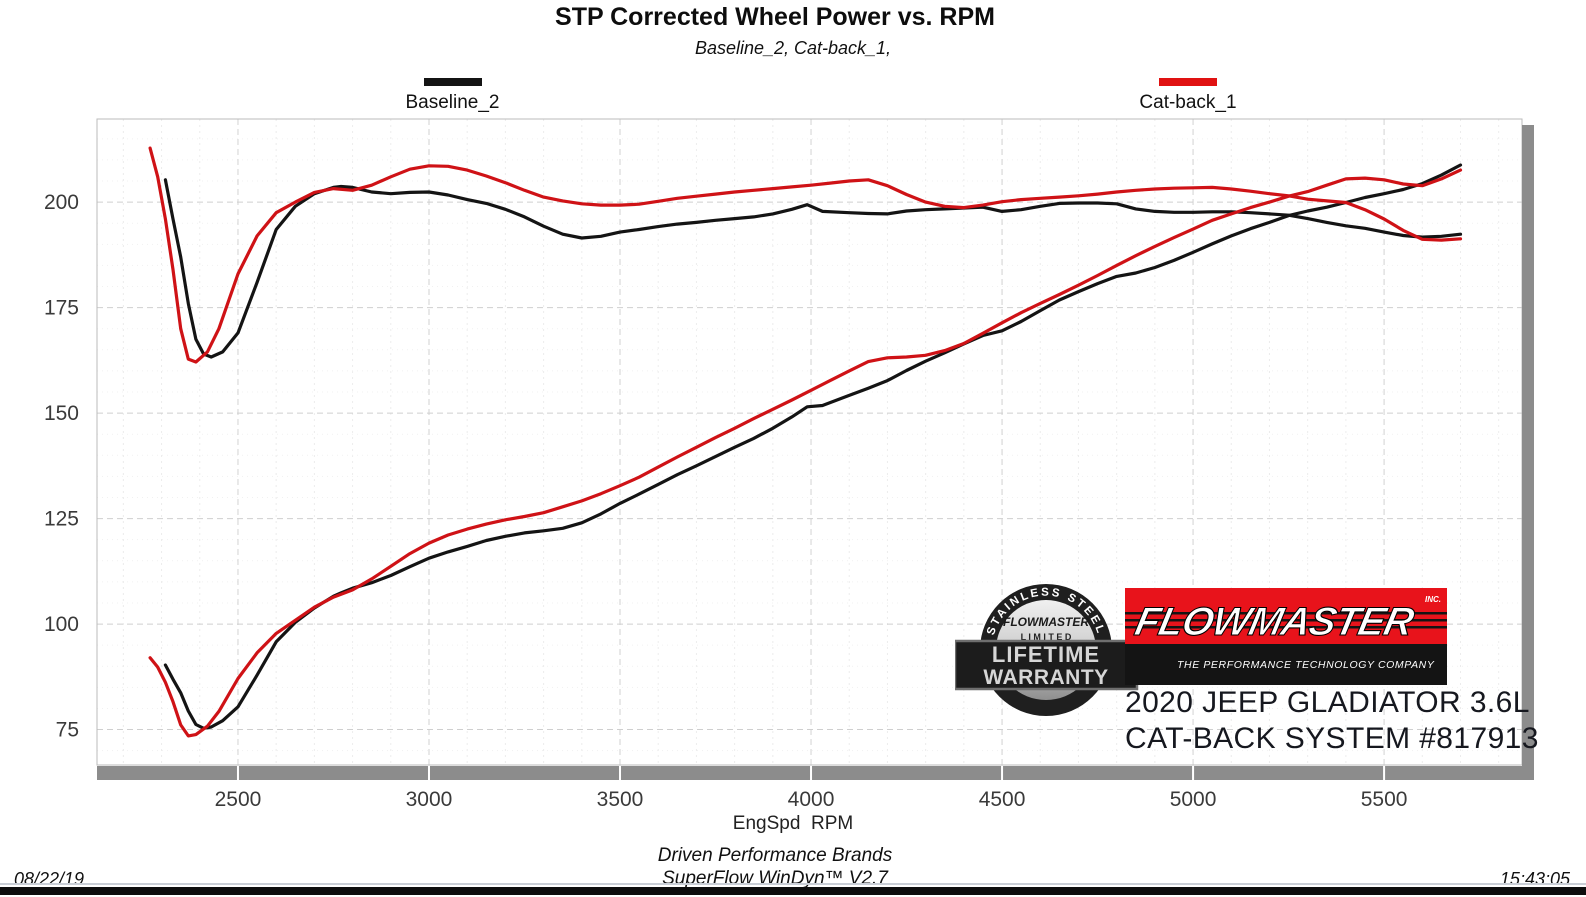  Describe the element at coordinates (61, 202) in the screenshot. I see `y-tick-label: 200` at that location.